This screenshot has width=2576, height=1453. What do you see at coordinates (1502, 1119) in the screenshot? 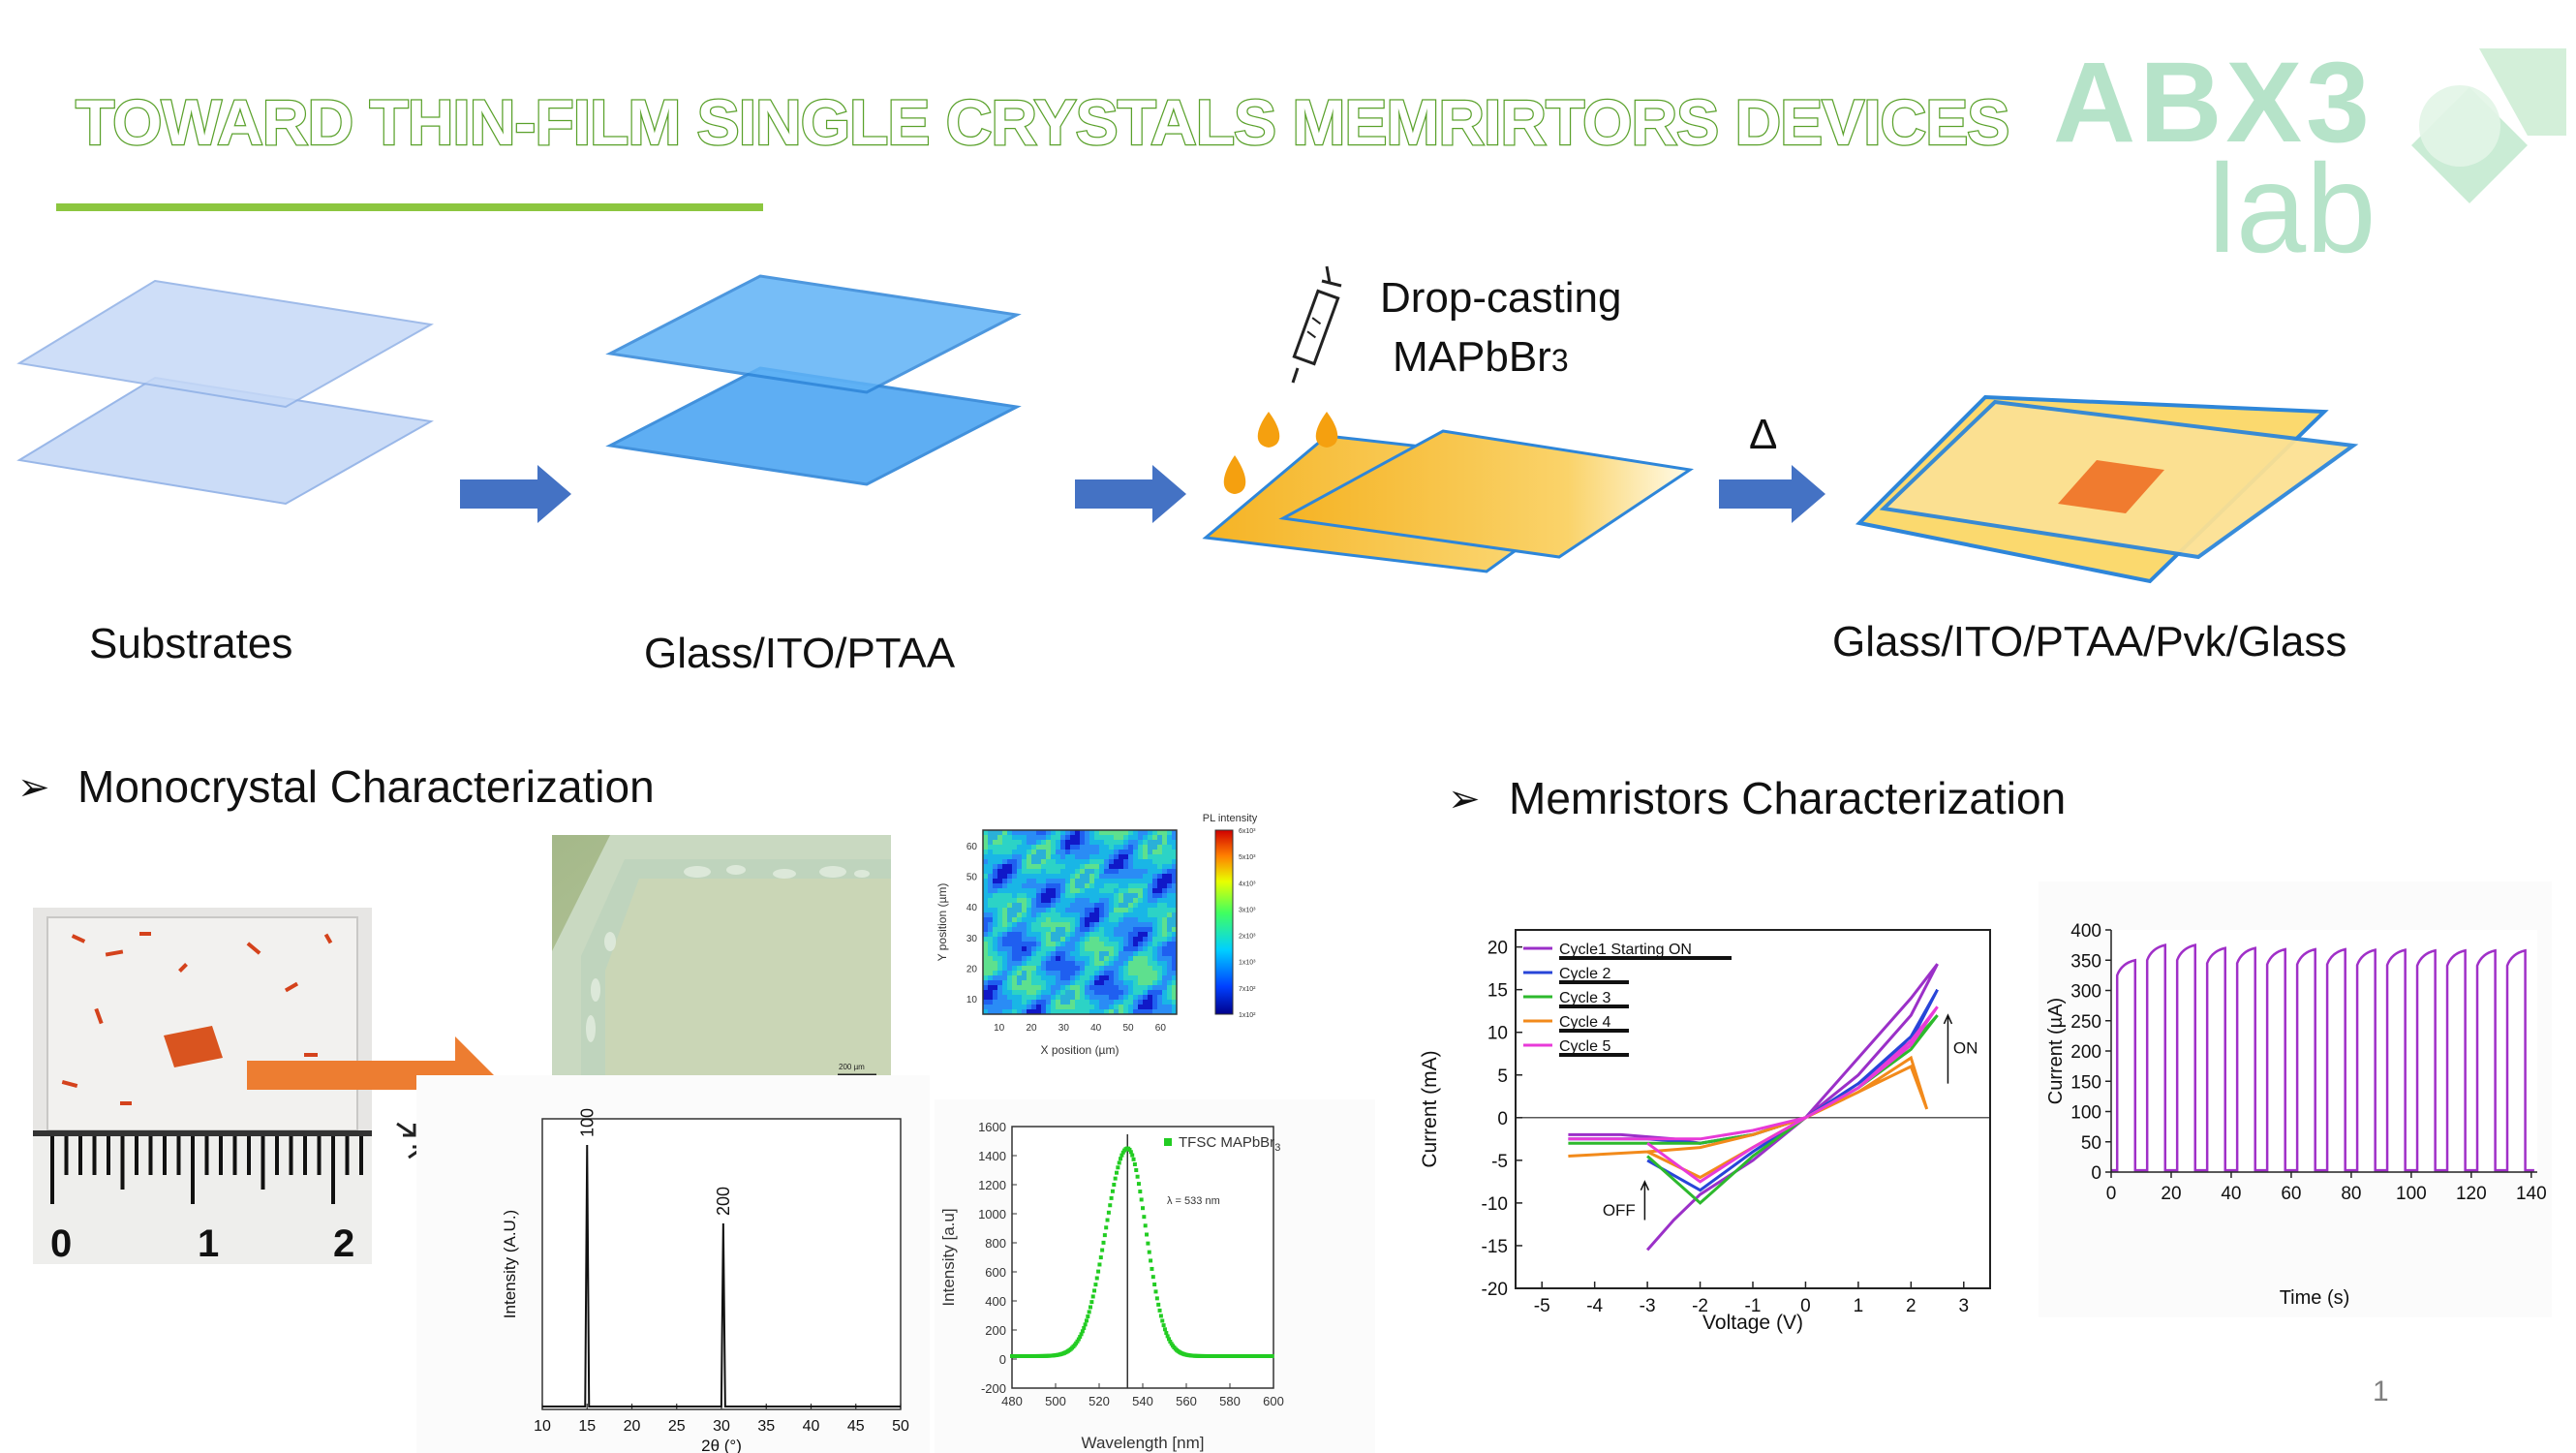
I see `iv-ytick: 0` at bounding box center [1502, 1119].